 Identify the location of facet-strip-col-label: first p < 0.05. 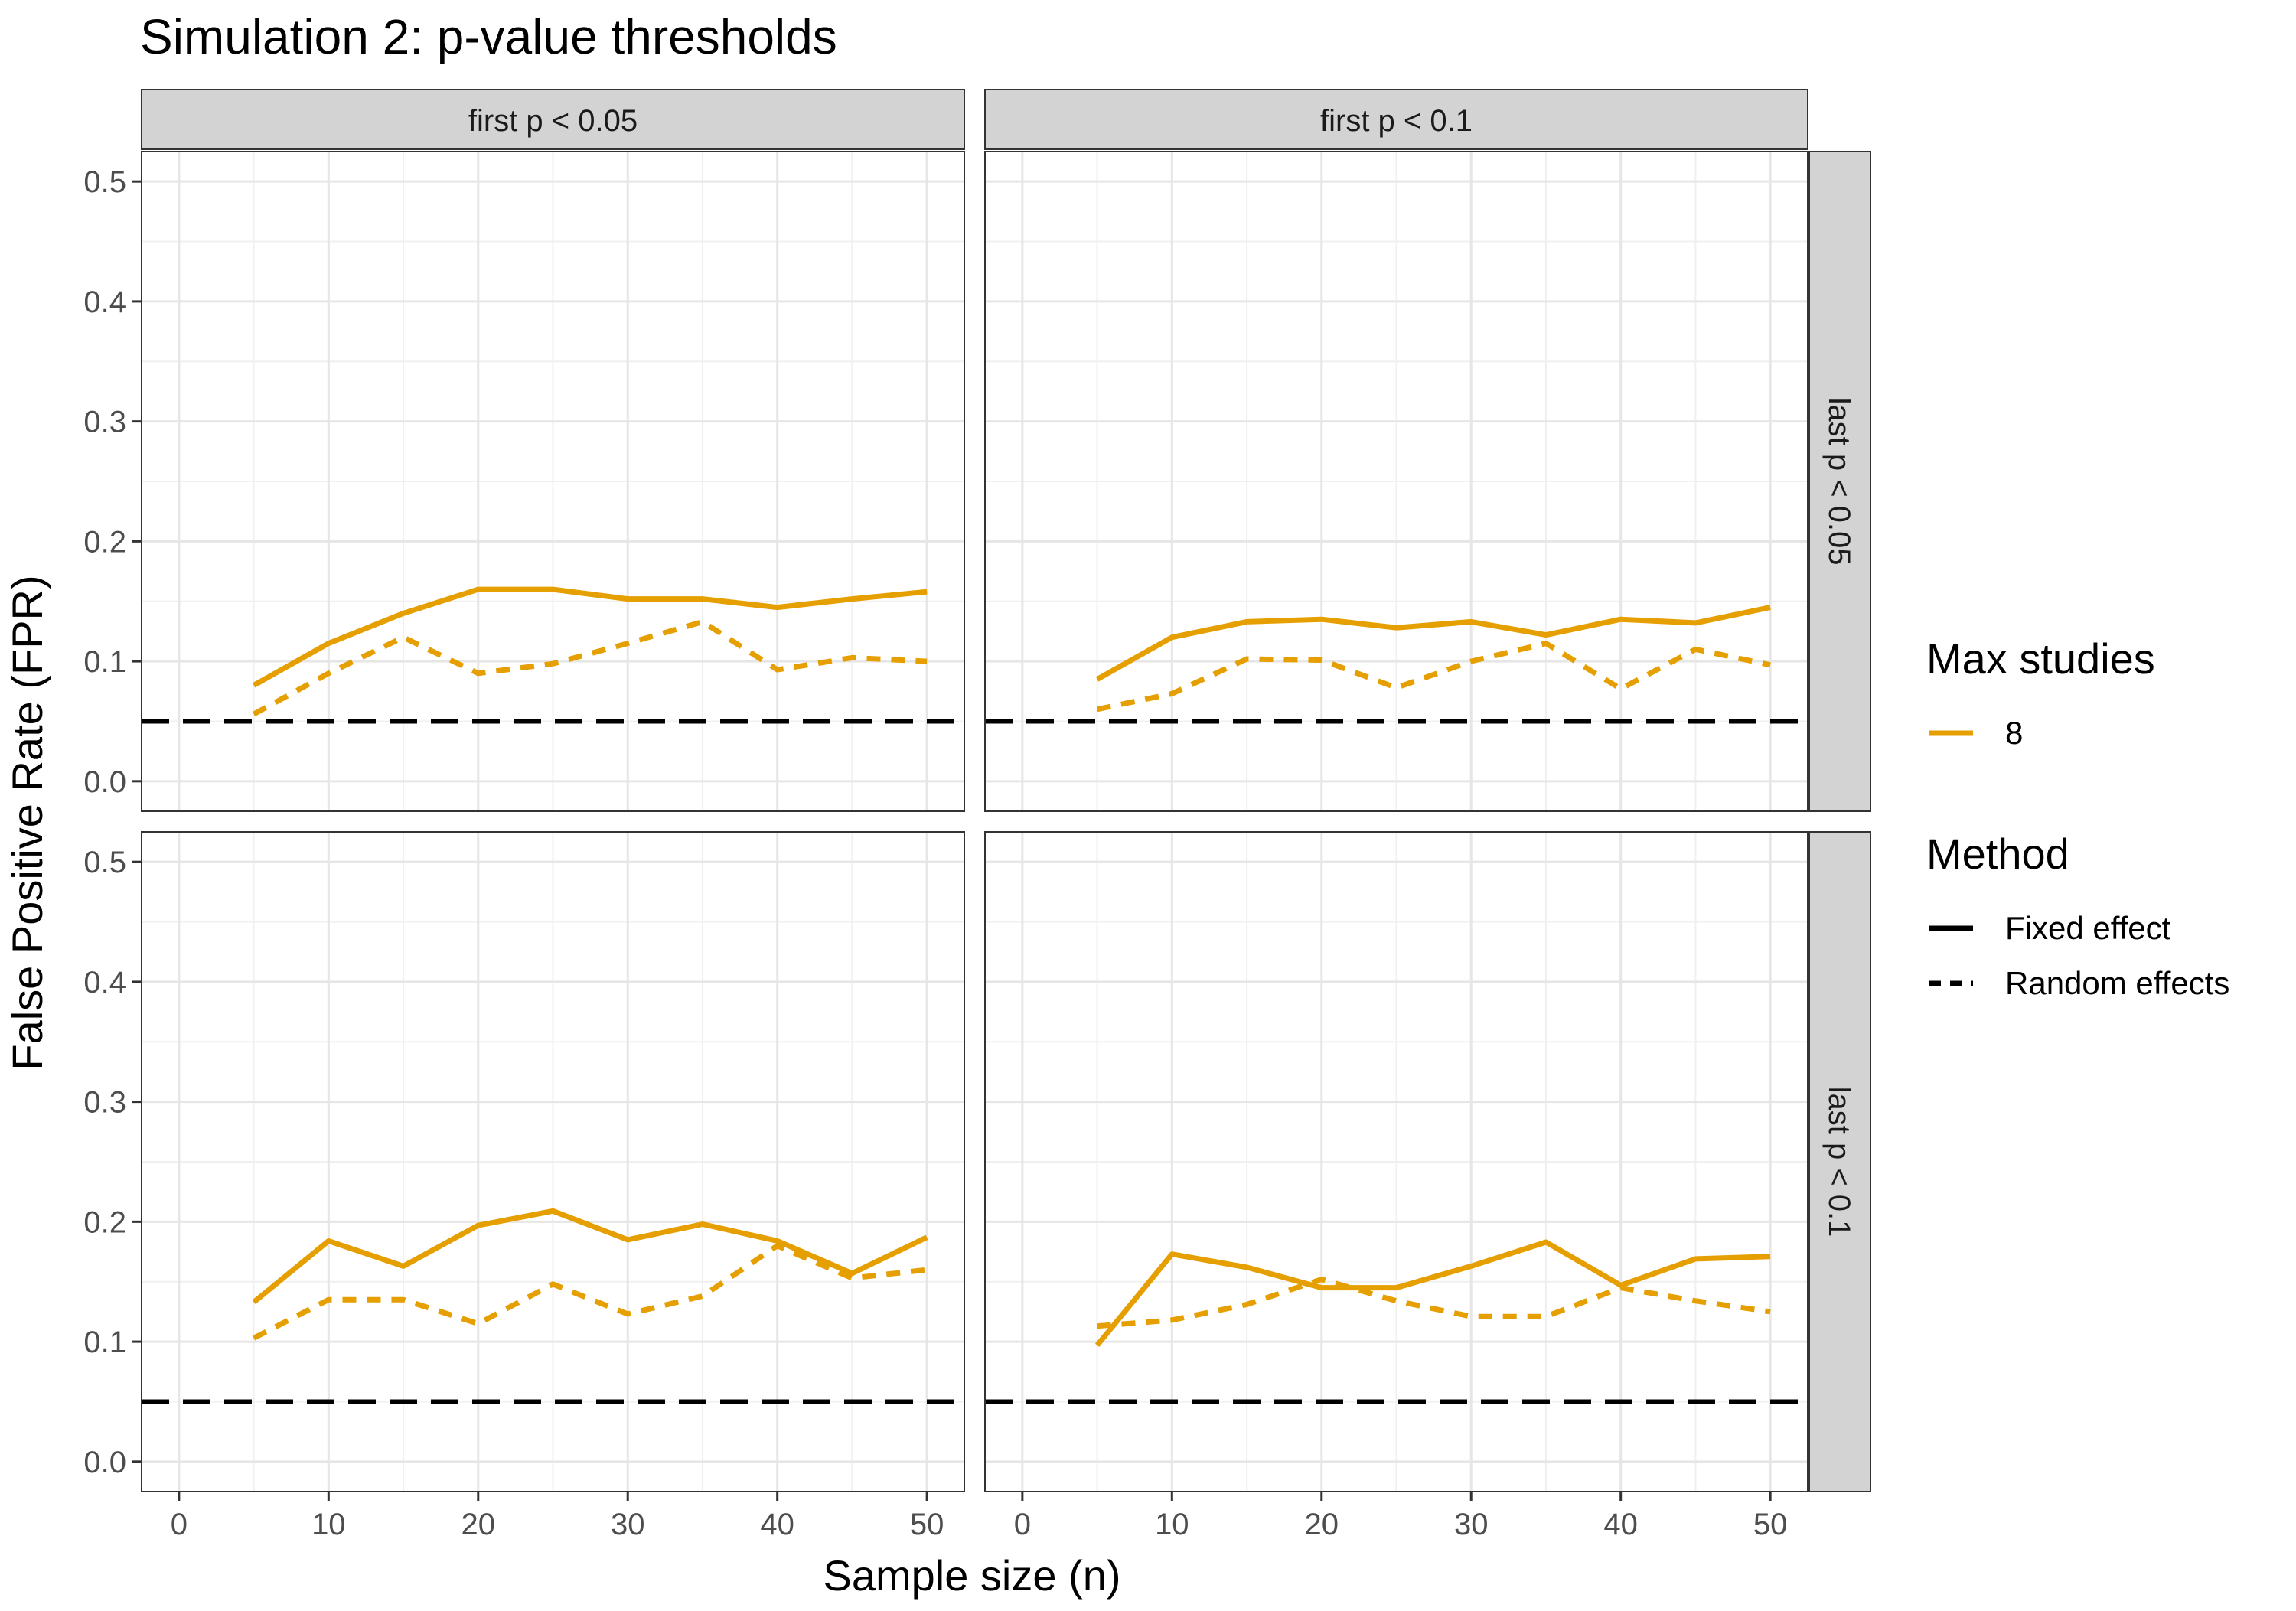
(553, 121).